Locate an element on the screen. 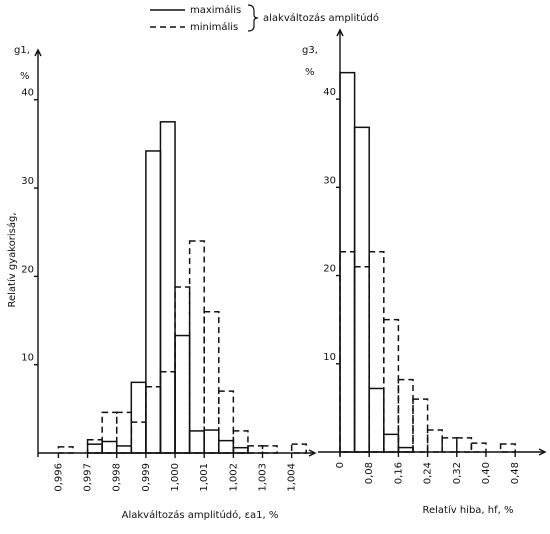 Image resolution: width=550 pixels, height=534 pixels. x-tick-label: 0,997 is located at coordinates (88, 477).